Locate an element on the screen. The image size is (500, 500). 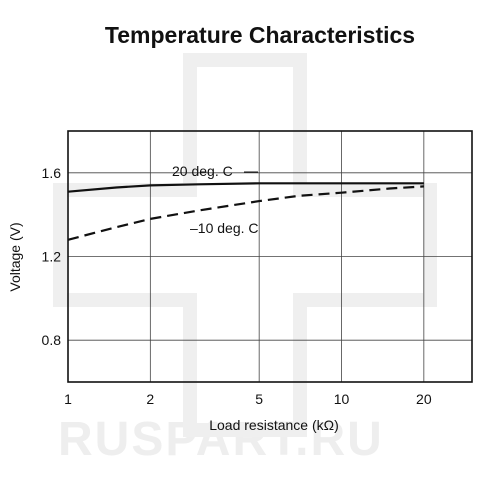
y-tick-label: 0.8 is located at coordinates (52, 340).